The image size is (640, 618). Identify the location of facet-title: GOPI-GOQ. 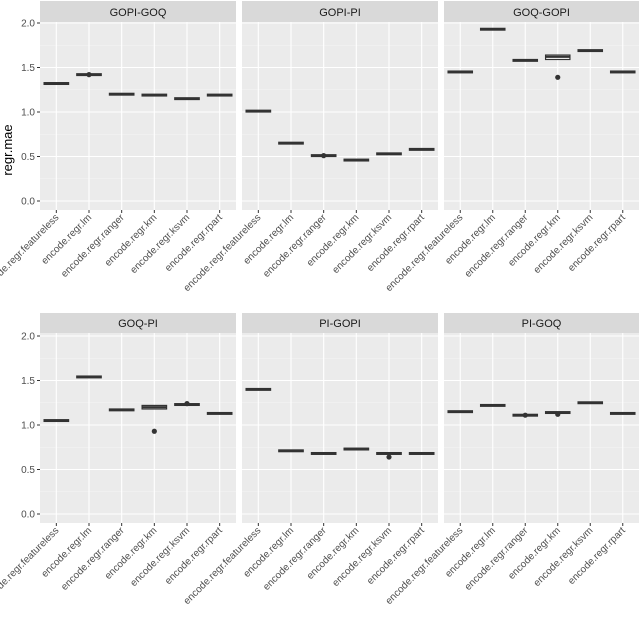
(138, 13).